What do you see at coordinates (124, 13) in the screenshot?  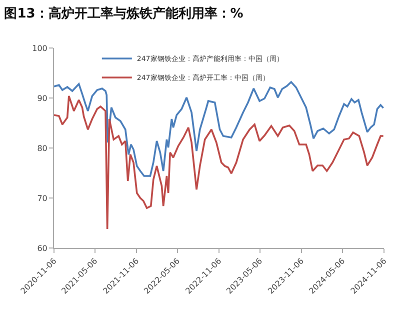 I see `chart-title: 图13：高炉开工率与炼铁产能利用率：%` at bounding box center [124, 13].